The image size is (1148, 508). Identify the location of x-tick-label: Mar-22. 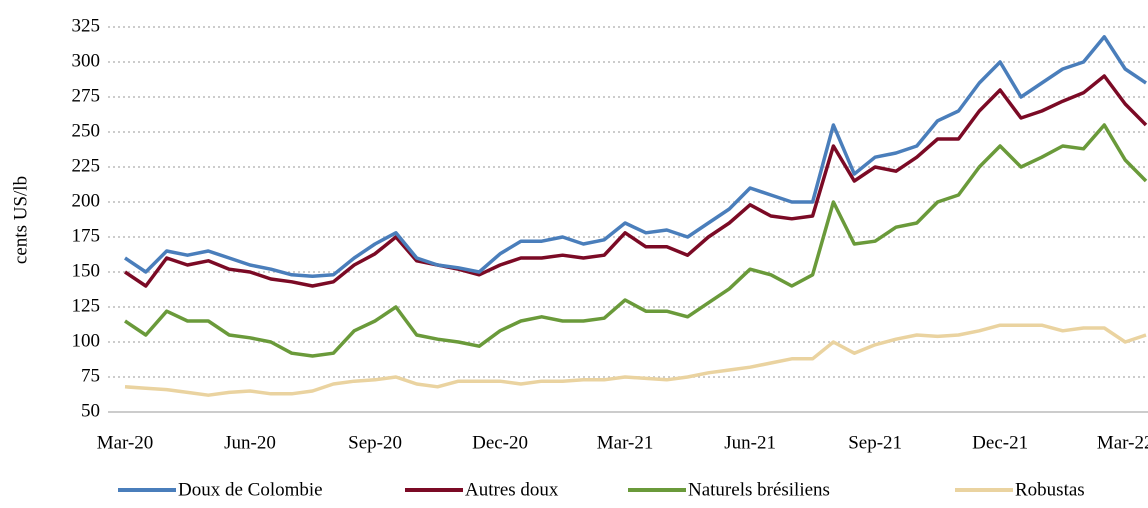
(1122, 442).